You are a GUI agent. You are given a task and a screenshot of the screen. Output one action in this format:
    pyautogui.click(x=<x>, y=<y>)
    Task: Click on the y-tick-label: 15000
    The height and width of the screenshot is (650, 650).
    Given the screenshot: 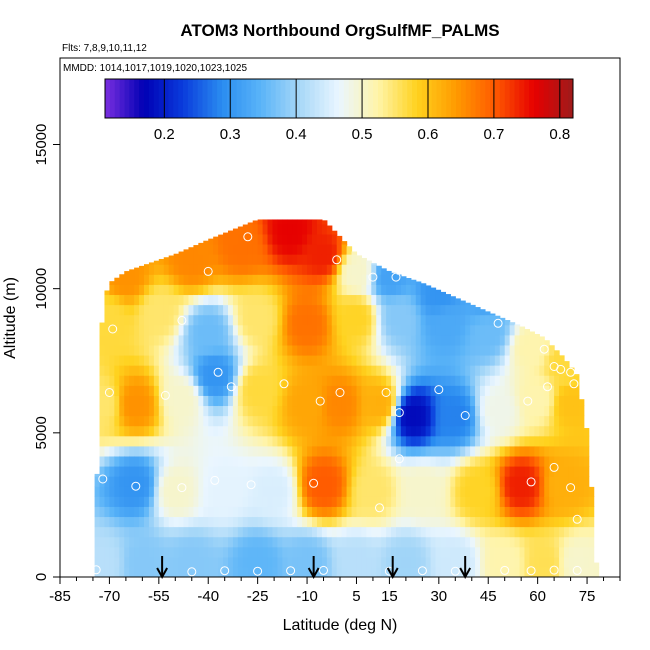 What is the action you would take?
    pyautogui.click(x=41, y=145)
    